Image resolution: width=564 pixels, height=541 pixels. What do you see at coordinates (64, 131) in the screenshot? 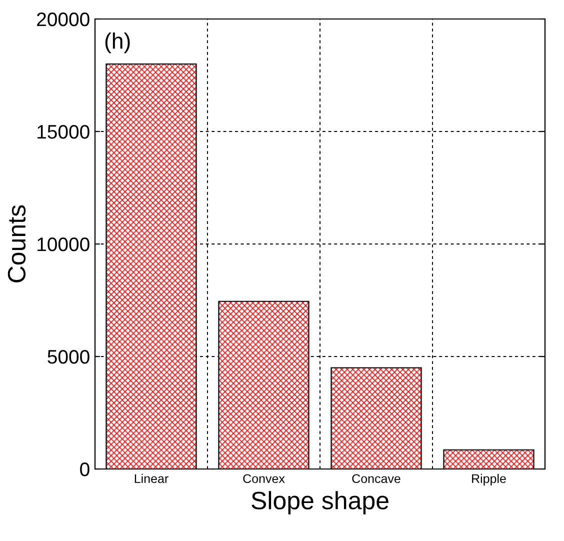
I see `y-tick-label: 15000` at bounding box center [64, 131].